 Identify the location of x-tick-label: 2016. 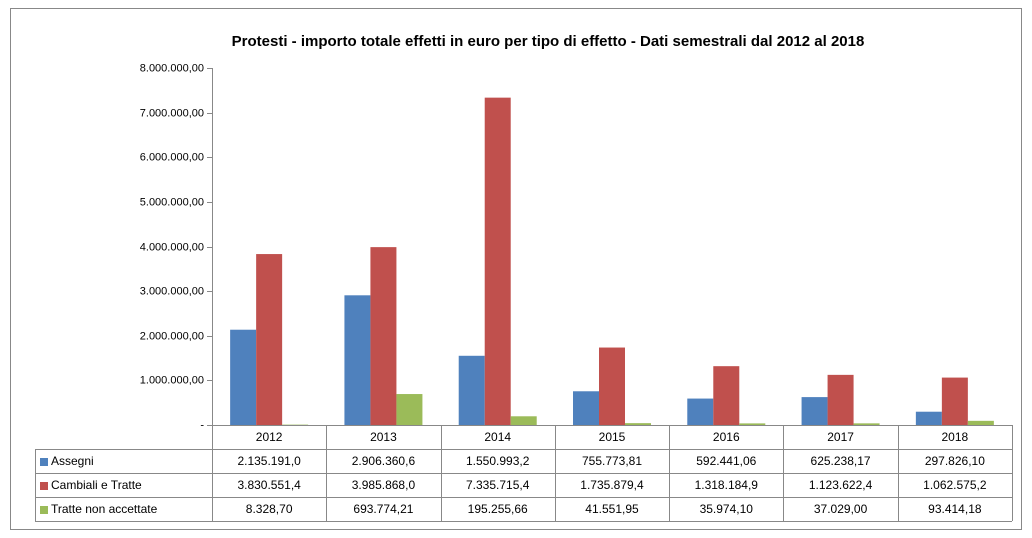
(726, 437).